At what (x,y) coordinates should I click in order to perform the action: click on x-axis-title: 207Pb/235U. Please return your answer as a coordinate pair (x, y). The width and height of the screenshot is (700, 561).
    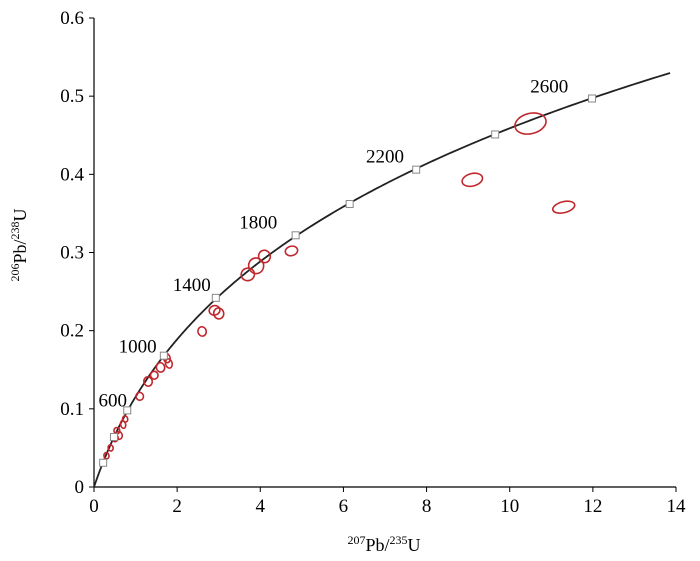
    Looking at the image, I should click on (383, 544).